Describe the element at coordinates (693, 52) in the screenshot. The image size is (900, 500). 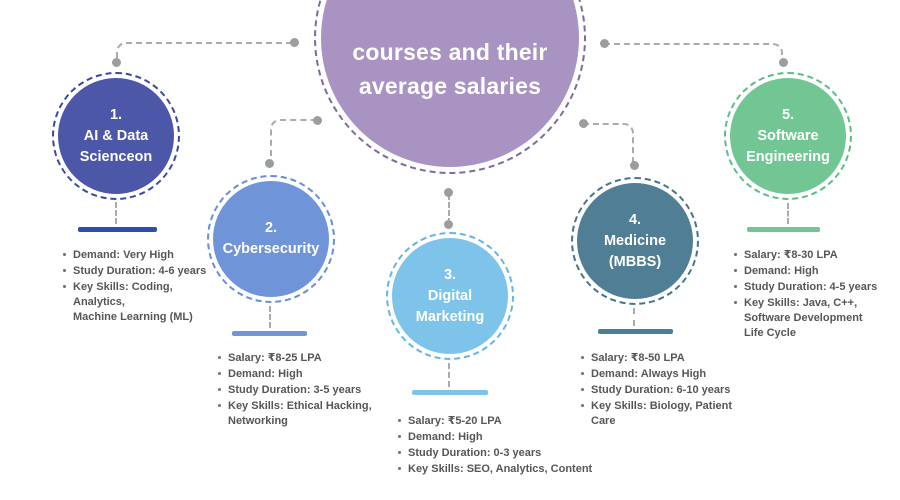
I see `connector-line-course5` at that location.